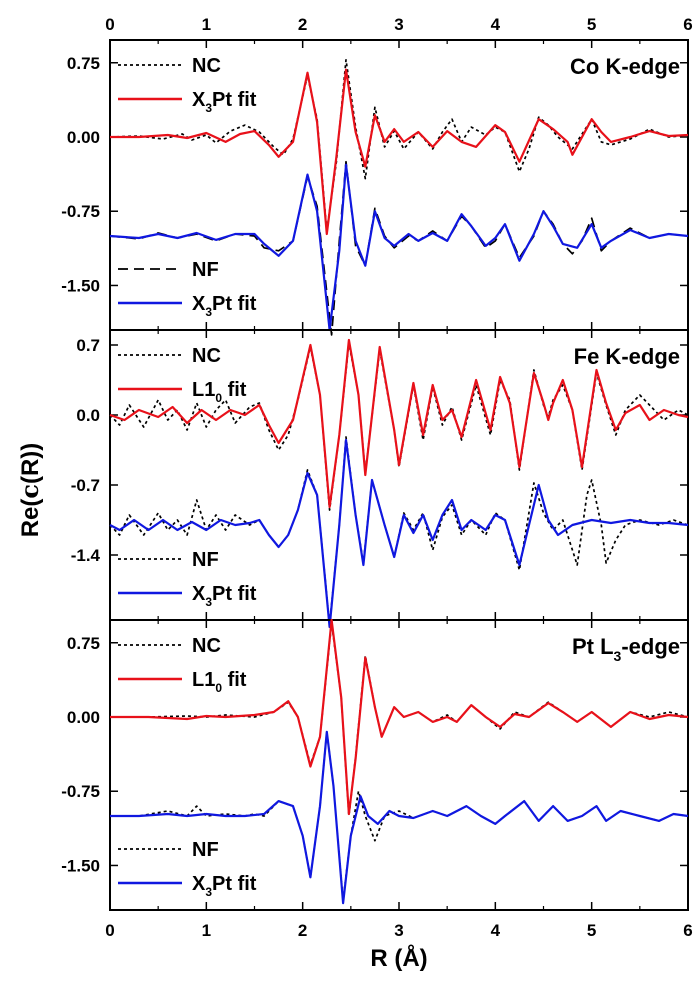 Image resolution: width=699 pixels, height=983 pixels. Describe the element at coordinates (626, 649) in the screenshot. I see `panel-label: Pt L3-edge` at that location.